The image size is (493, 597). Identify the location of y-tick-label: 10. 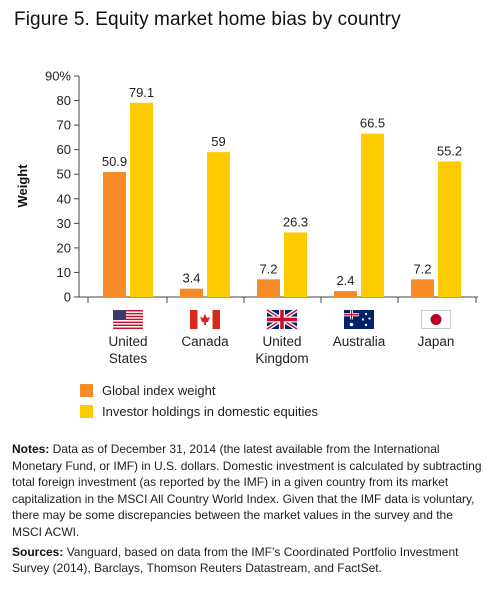
(64, 272).